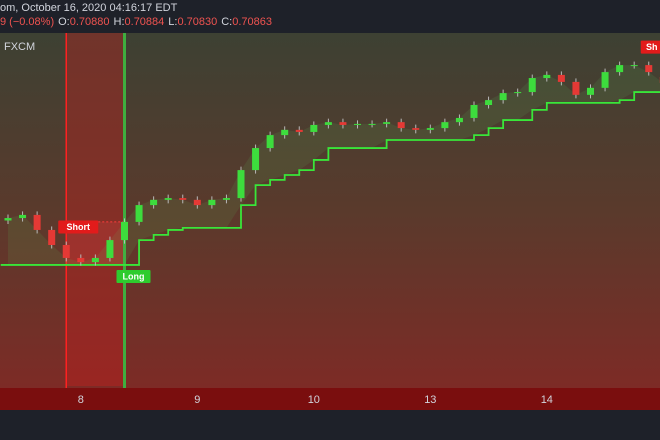  What do you see at coordinates (90, 22) in the screenshot?
I see `ohlc-value: 0.70880` at bounding box center [90, 22].